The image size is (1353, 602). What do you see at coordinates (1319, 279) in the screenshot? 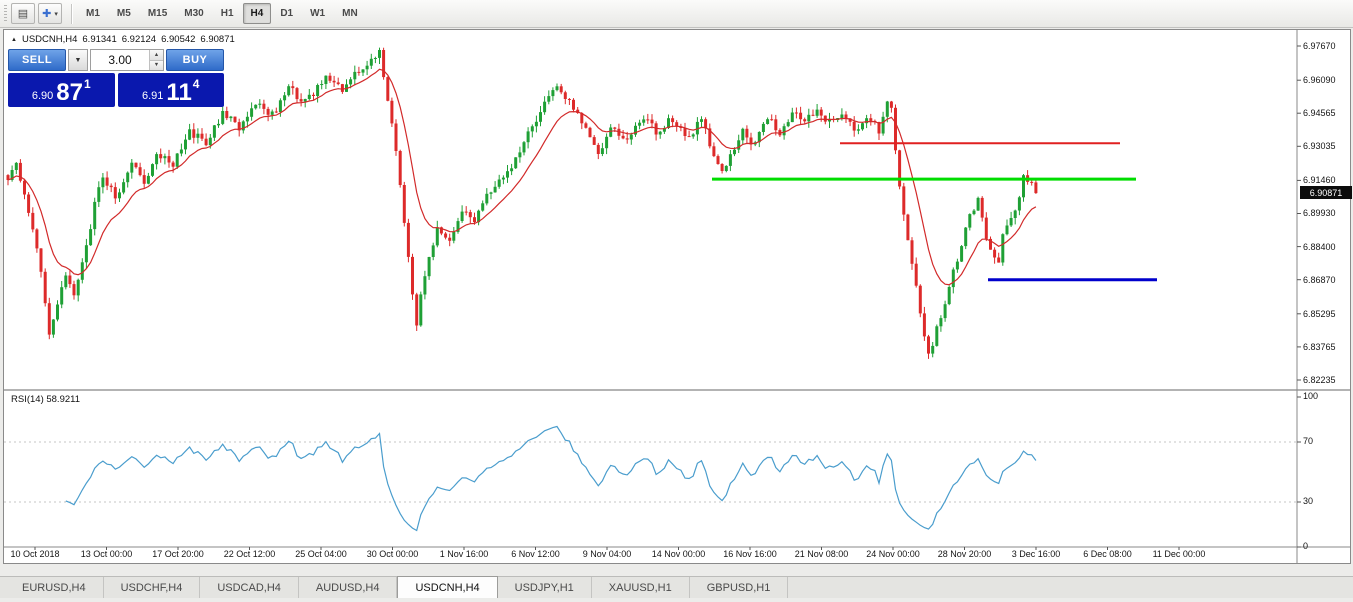
I see `price-scale-label: 6.86870` at bounding box center [1319, 279].